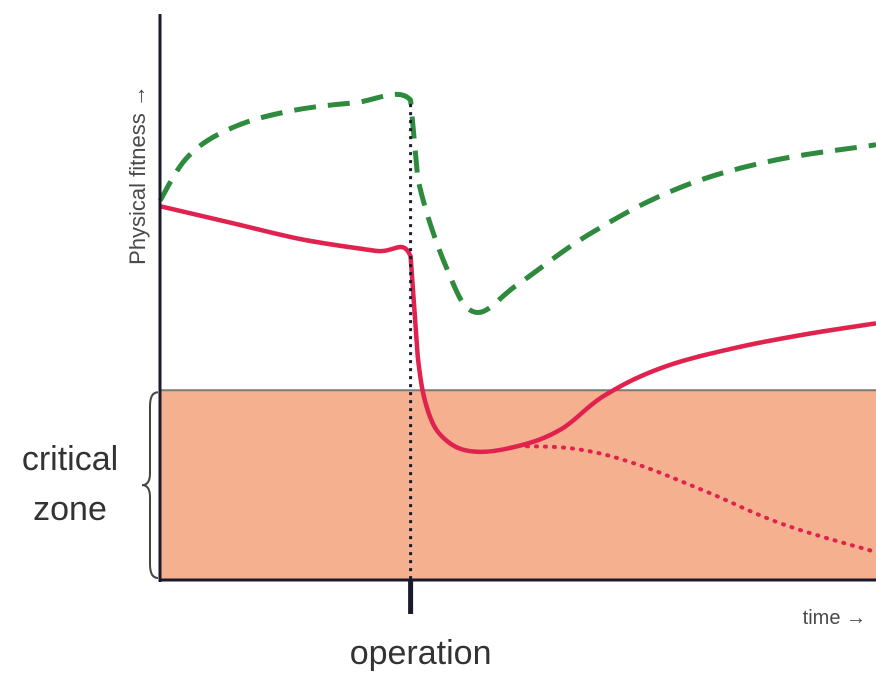 The image size is (876, 679). Describe the element at coordinates (150, 485) in the screenshot. I see `critical-zone-brace` at that location.